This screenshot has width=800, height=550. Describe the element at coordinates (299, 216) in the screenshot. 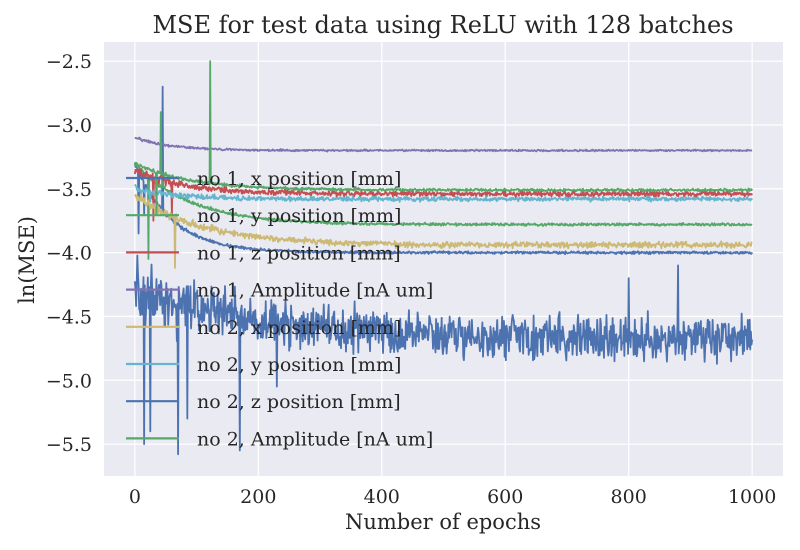

I see `legend-label: no 1, y position [mm]` at that location.